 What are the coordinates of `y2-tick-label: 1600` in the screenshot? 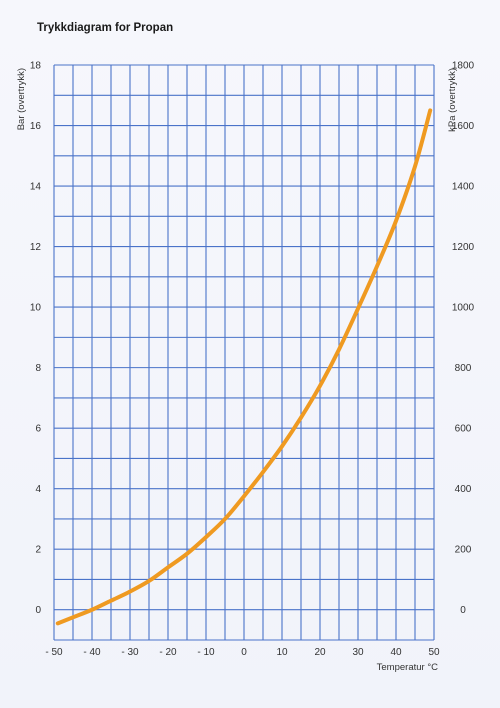 It's located at (463, 126).